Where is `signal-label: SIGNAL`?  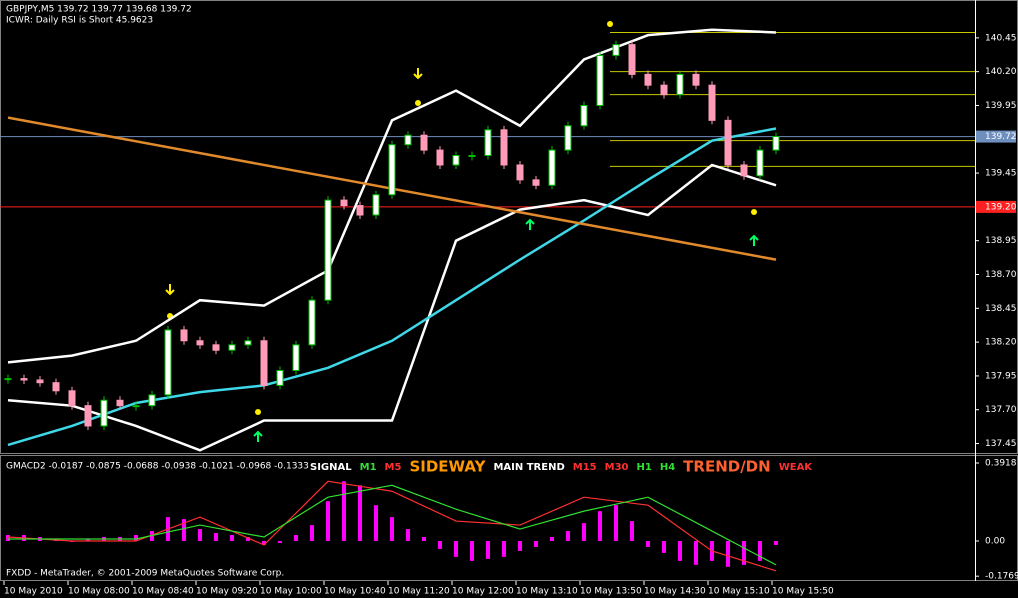 signal-label: SIGNAL is located at coordinates (331, 467).